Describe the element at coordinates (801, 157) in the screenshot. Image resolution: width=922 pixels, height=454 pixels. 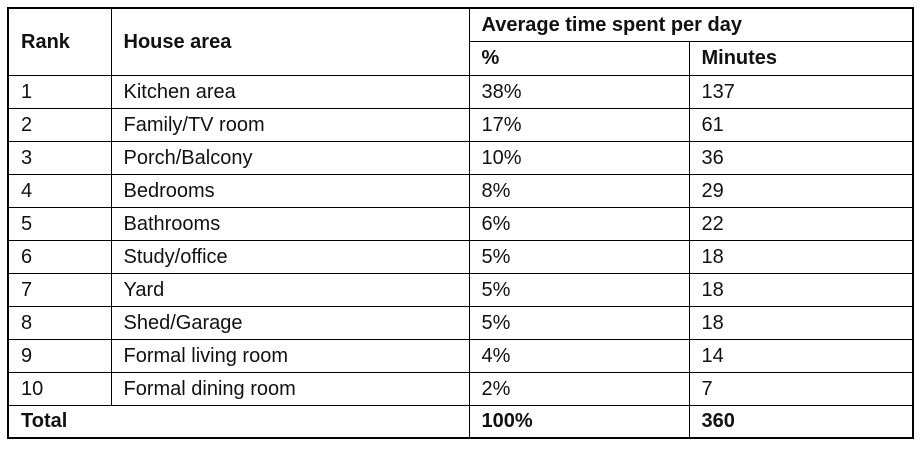
I see `minutes-cell: 36` at that location.